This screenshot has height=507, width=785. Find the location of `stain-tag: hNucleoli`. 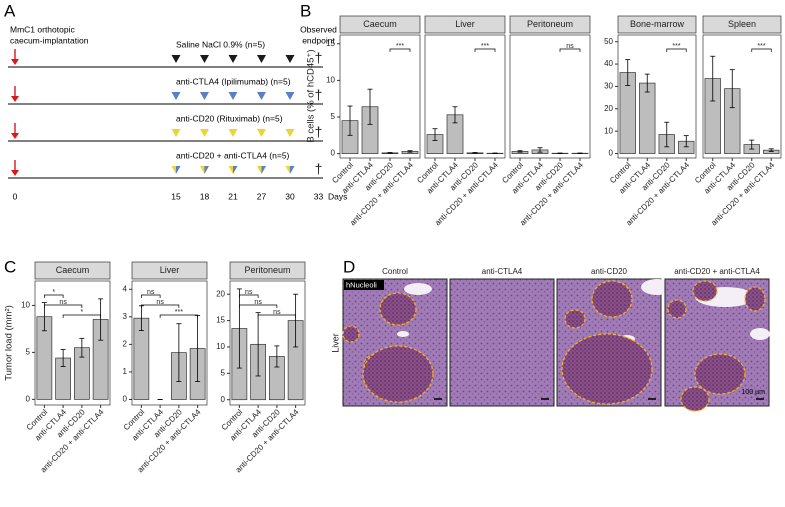

stain-tag: hNucleoli is located at coordinates (361, 284).